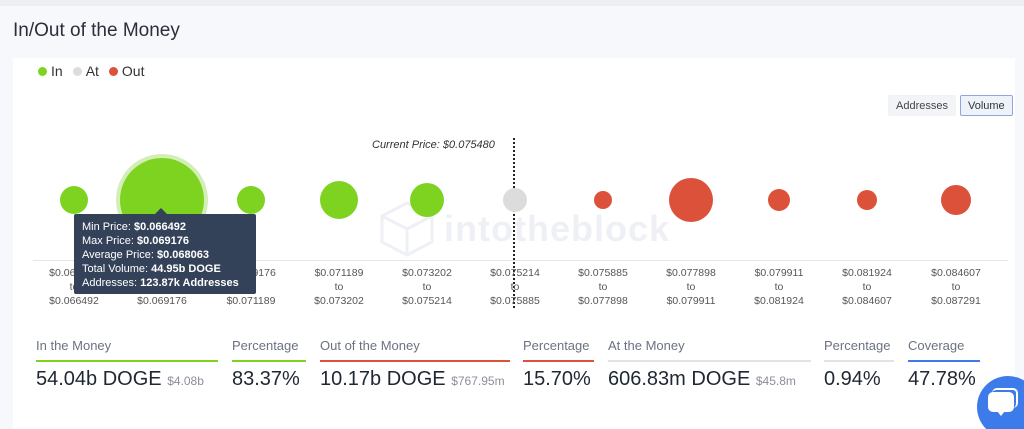 This screenshot has height=429, width=1024. What do you see at coordinates (339, 287) in the screenshot?
I see `bucket-range-label: $0.071189 to $0.073202` at bounding box center [339, 287].